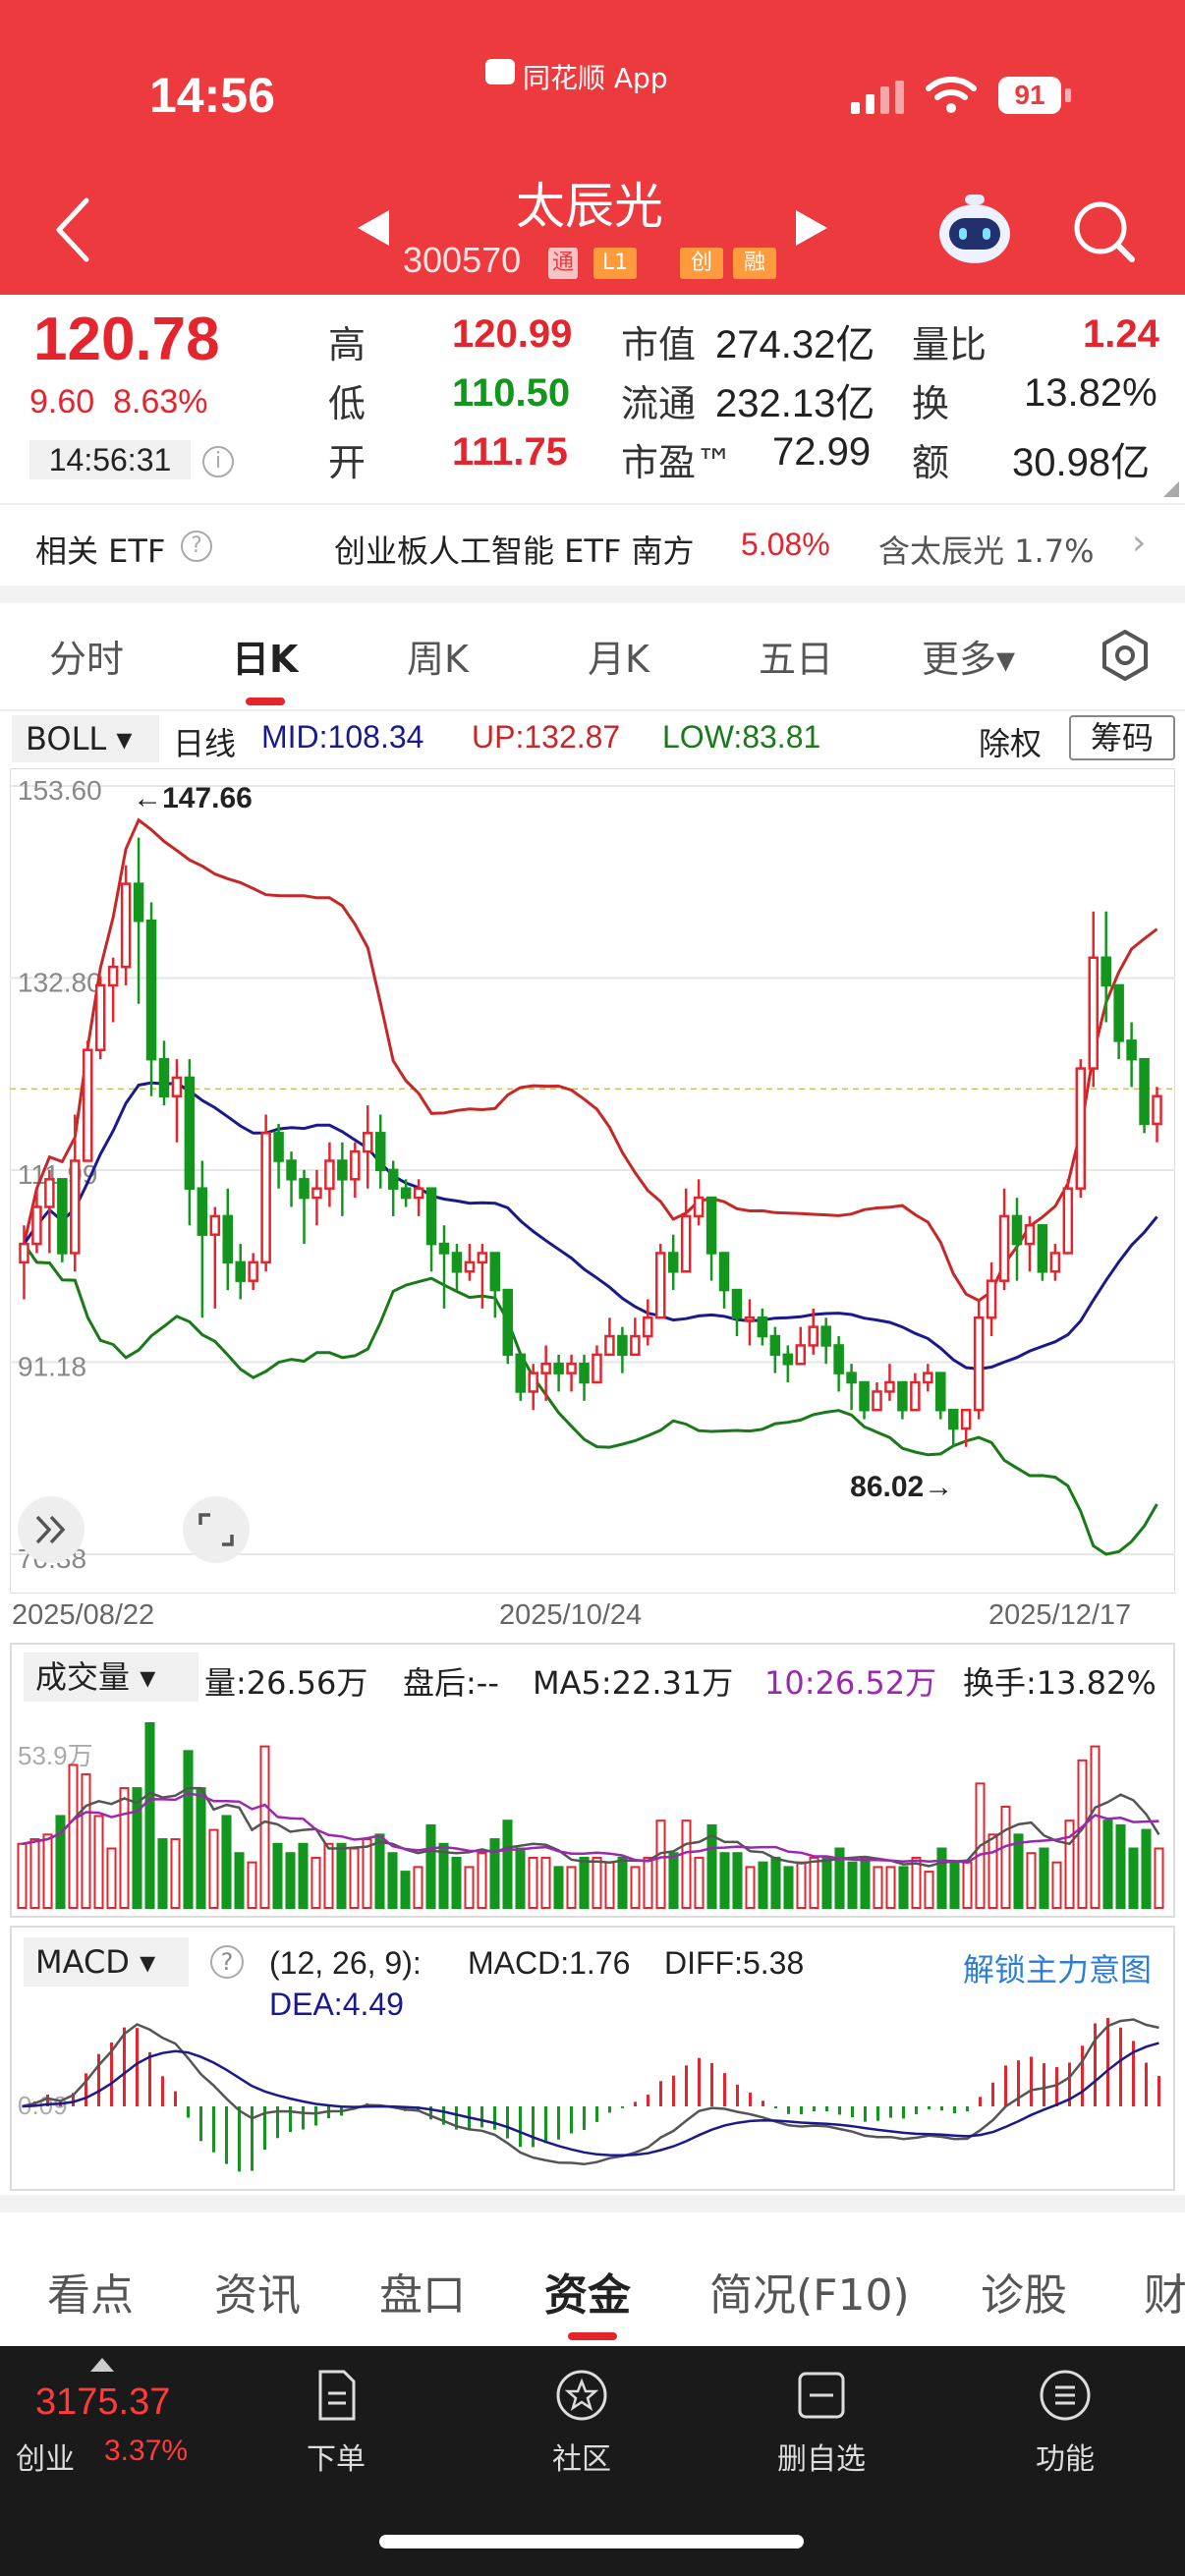 Image resolution: width=1185 pixels, height=2576 pixels. Describe the element at coordinates (1065, 2434) in the screenshot. I see `nav-functions: 功能` at that location.